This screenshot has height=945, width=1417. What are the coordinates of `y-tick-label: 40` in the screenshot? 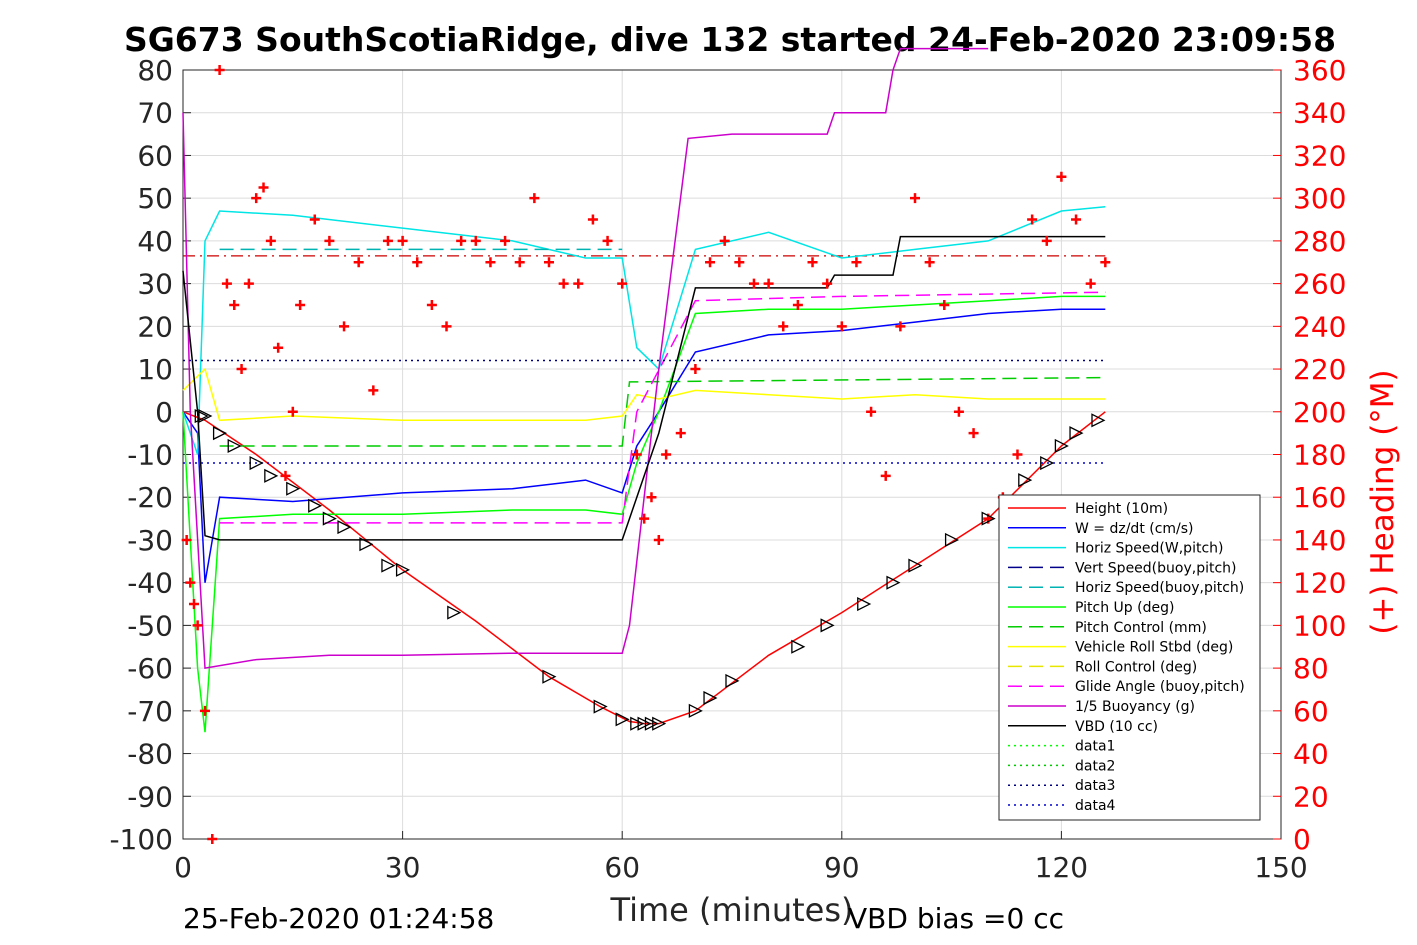 It's located at (155, 241).